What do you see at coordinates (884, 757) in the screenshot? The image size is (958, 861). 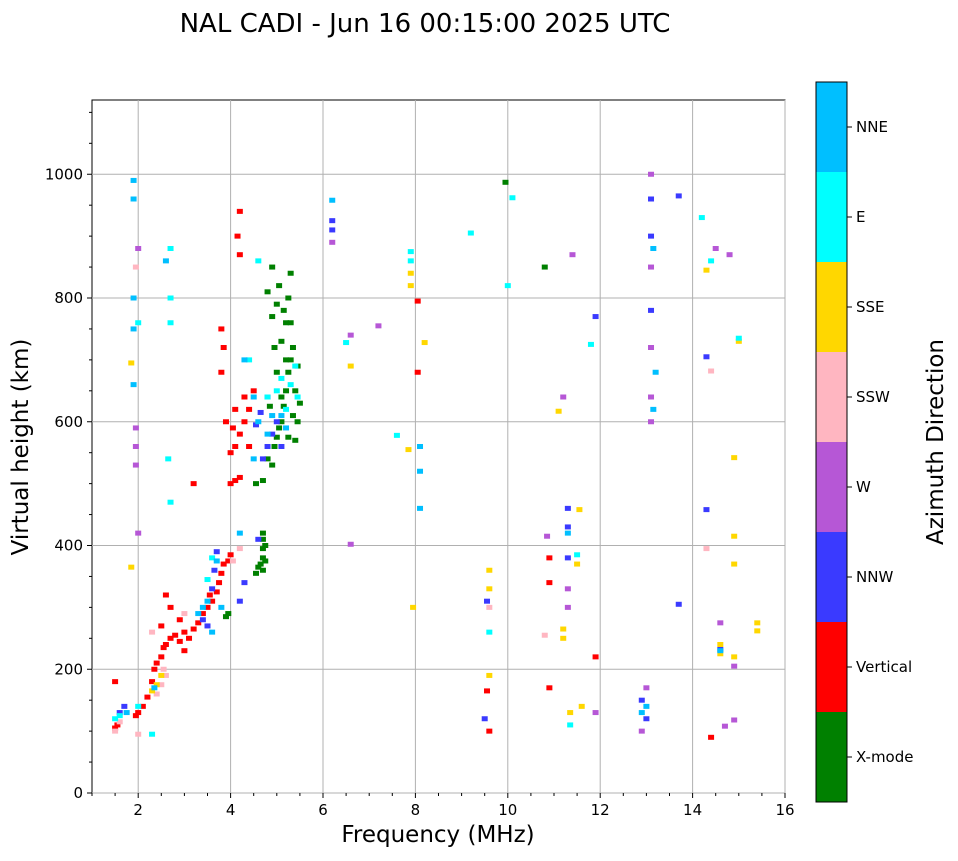 I see `colorbar-label: X-mode` at bounding box center [884, 757].